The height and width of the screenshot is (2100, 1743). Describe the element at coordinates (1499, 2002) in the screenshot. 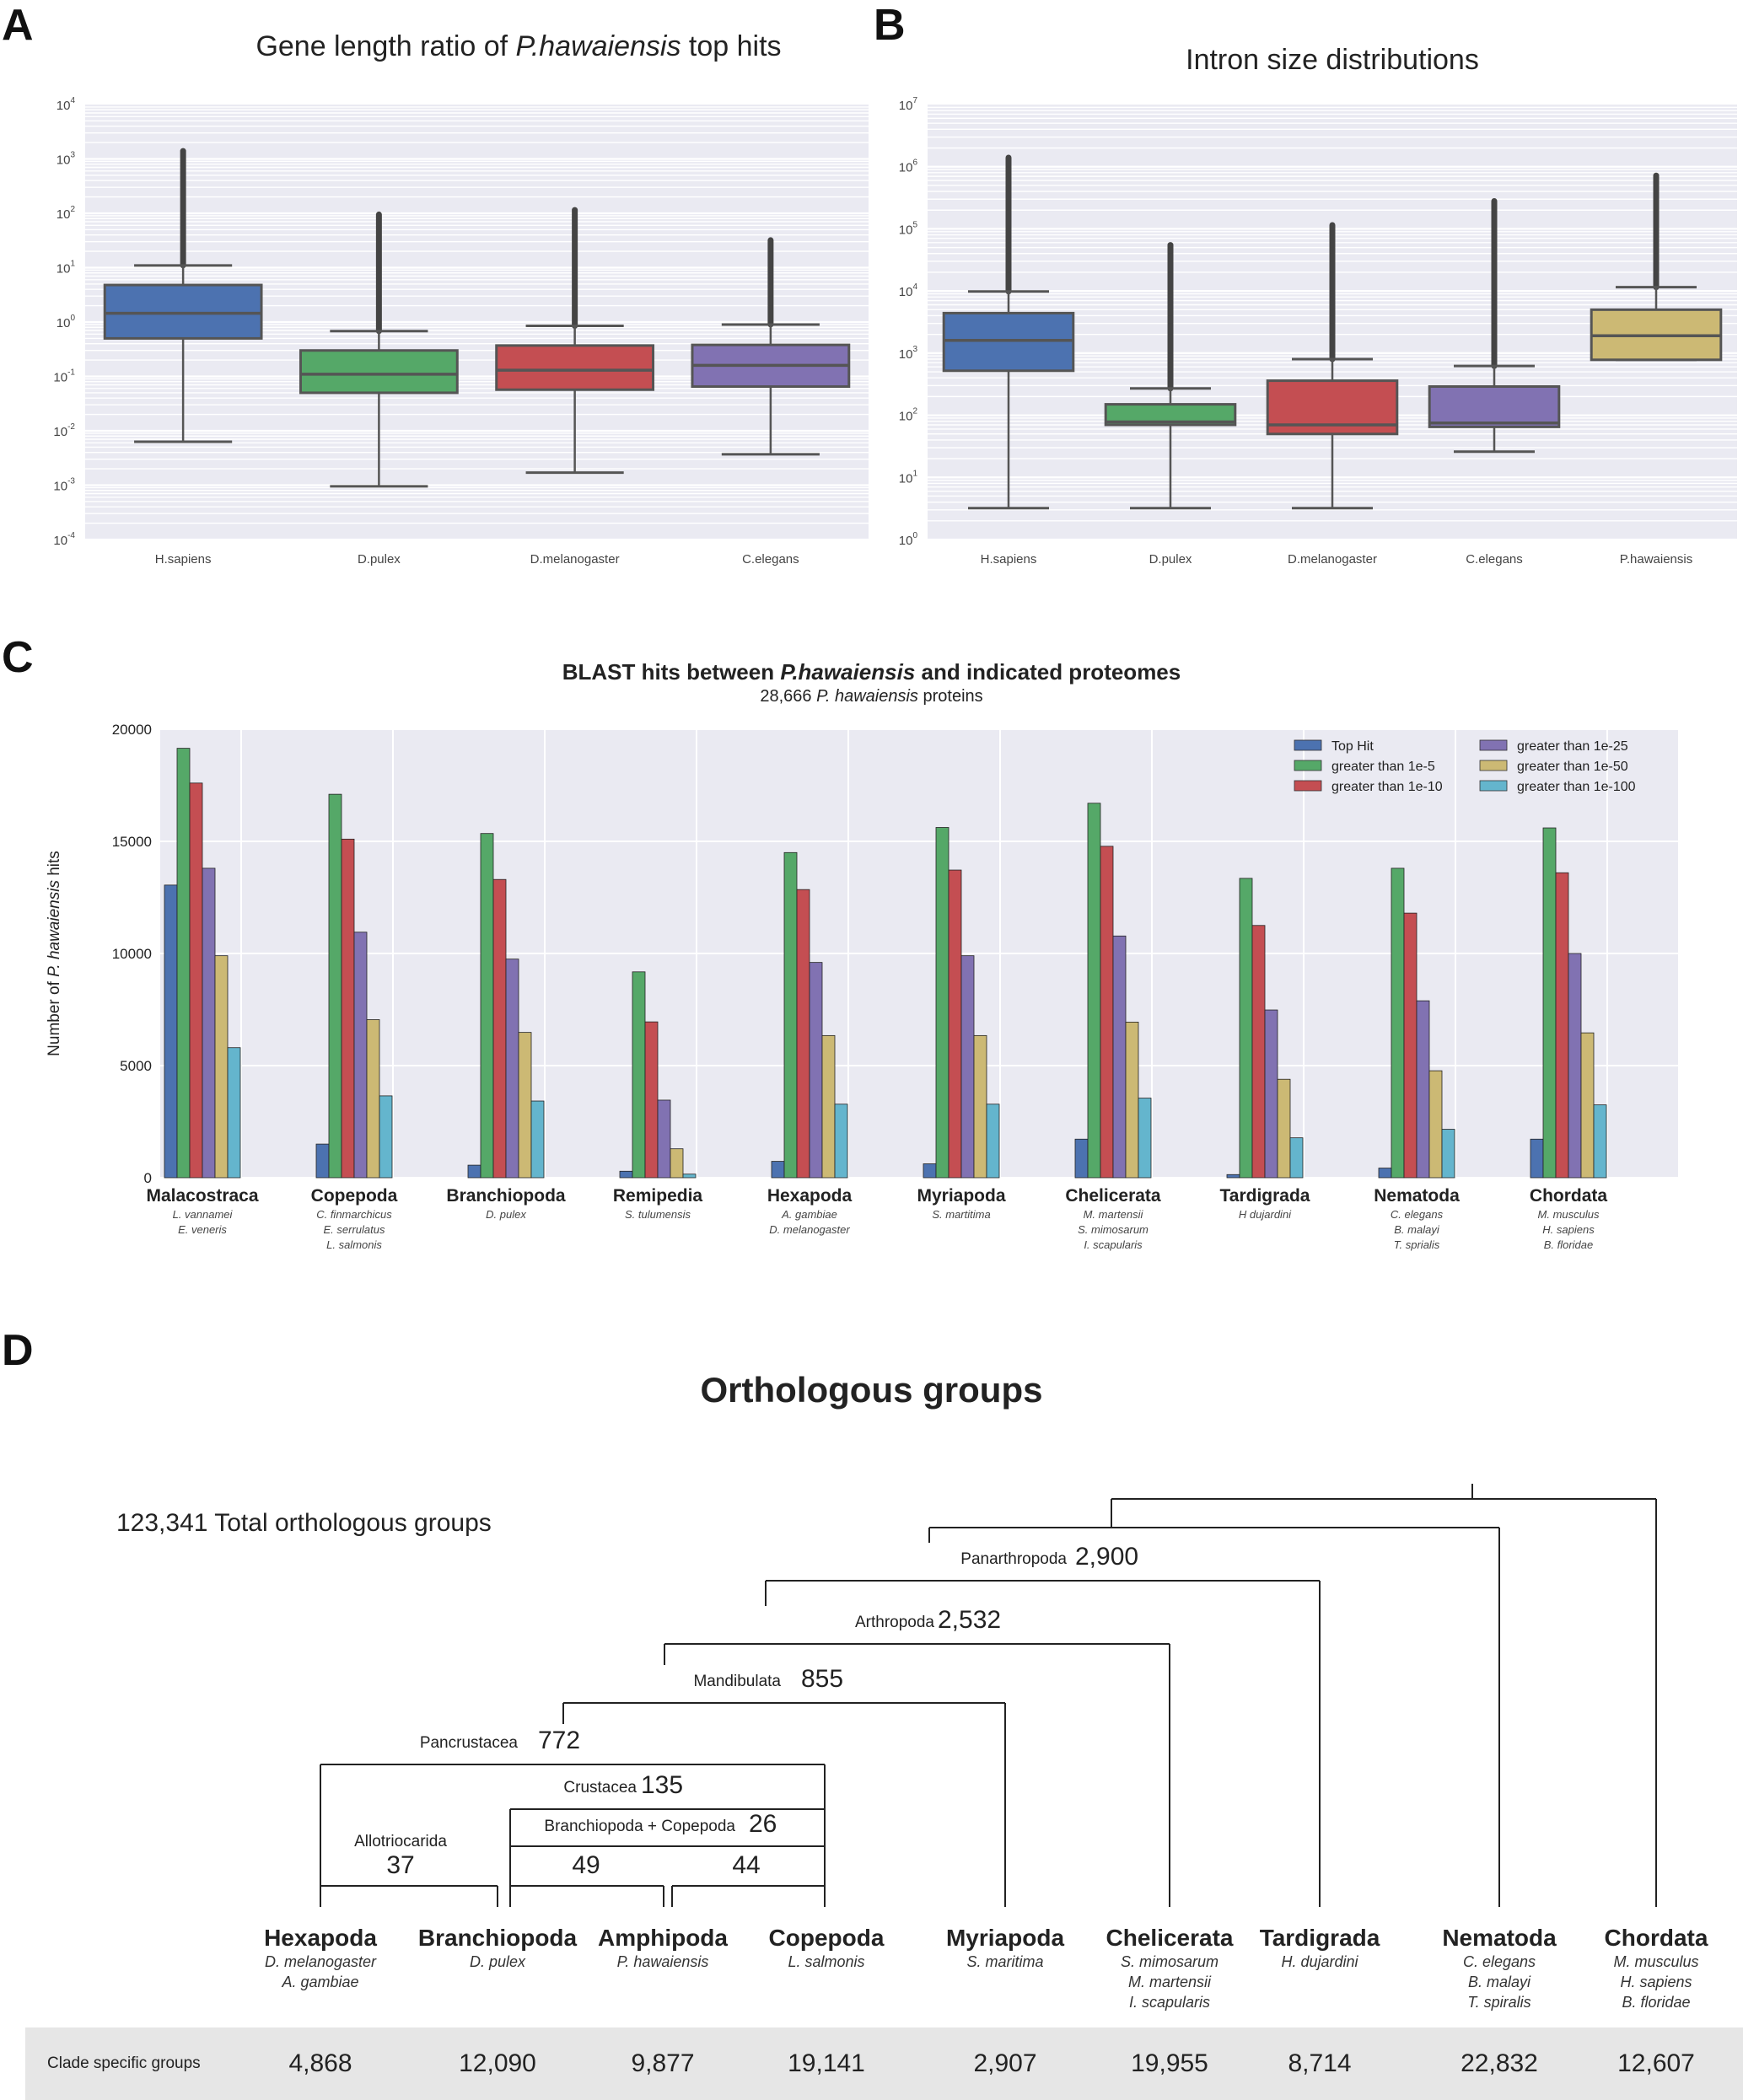

I see `leaf-species: T. spiralis` at that location.